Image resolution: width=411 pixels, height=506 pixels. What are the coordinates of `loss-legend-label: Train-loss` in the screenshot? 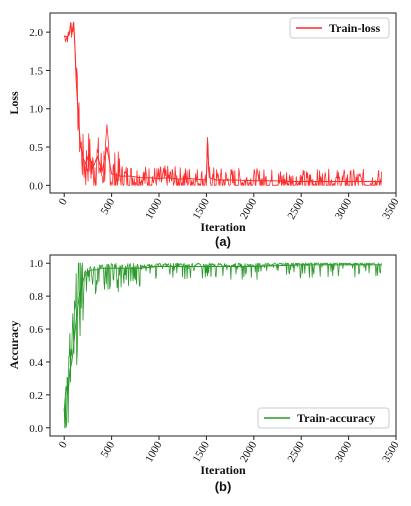 It's located at (354, 28).